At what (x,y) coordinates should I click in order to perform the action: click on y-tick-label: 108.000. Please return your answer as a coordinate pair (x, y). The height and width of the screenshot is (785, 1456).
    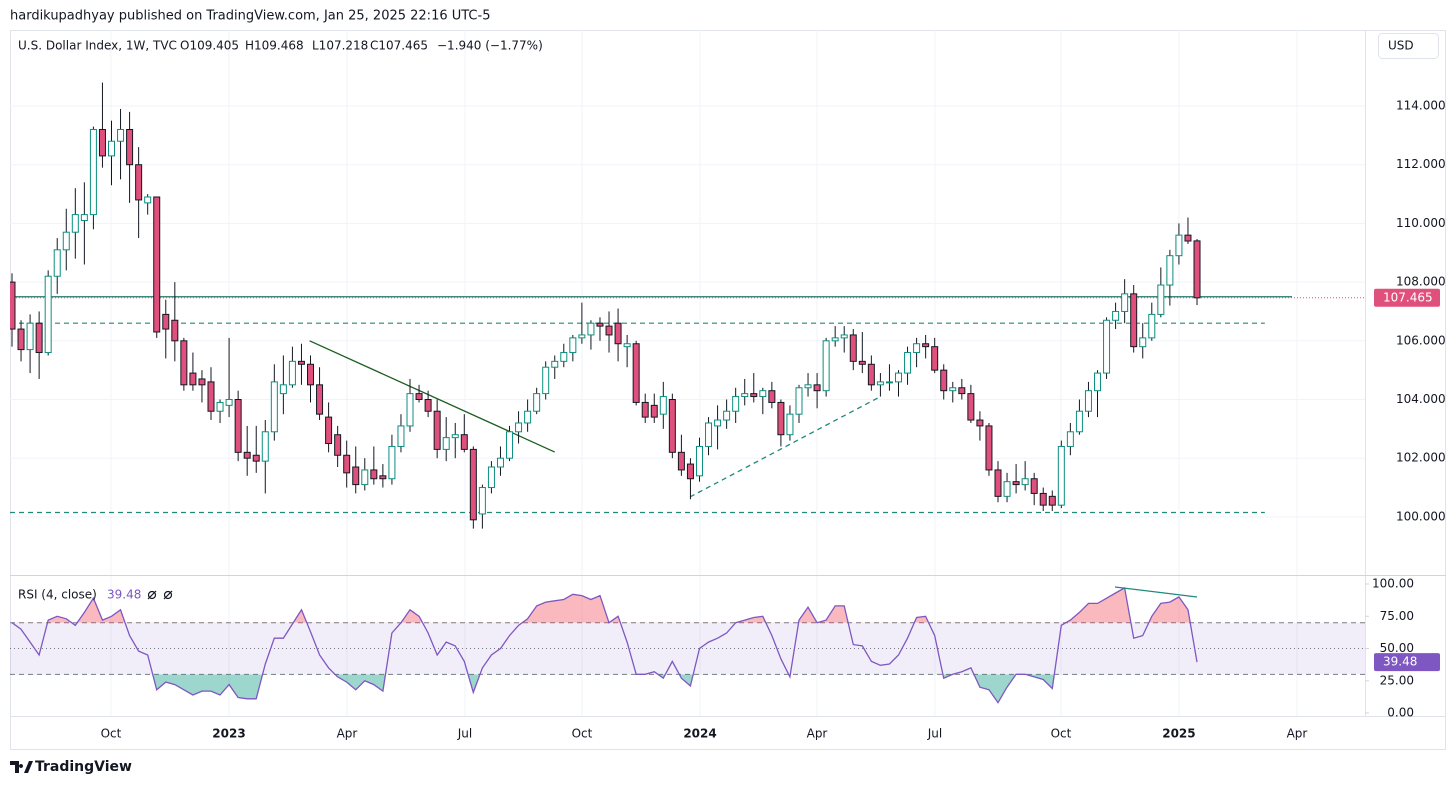
    Looking at the image, I should click on (1421, 282).